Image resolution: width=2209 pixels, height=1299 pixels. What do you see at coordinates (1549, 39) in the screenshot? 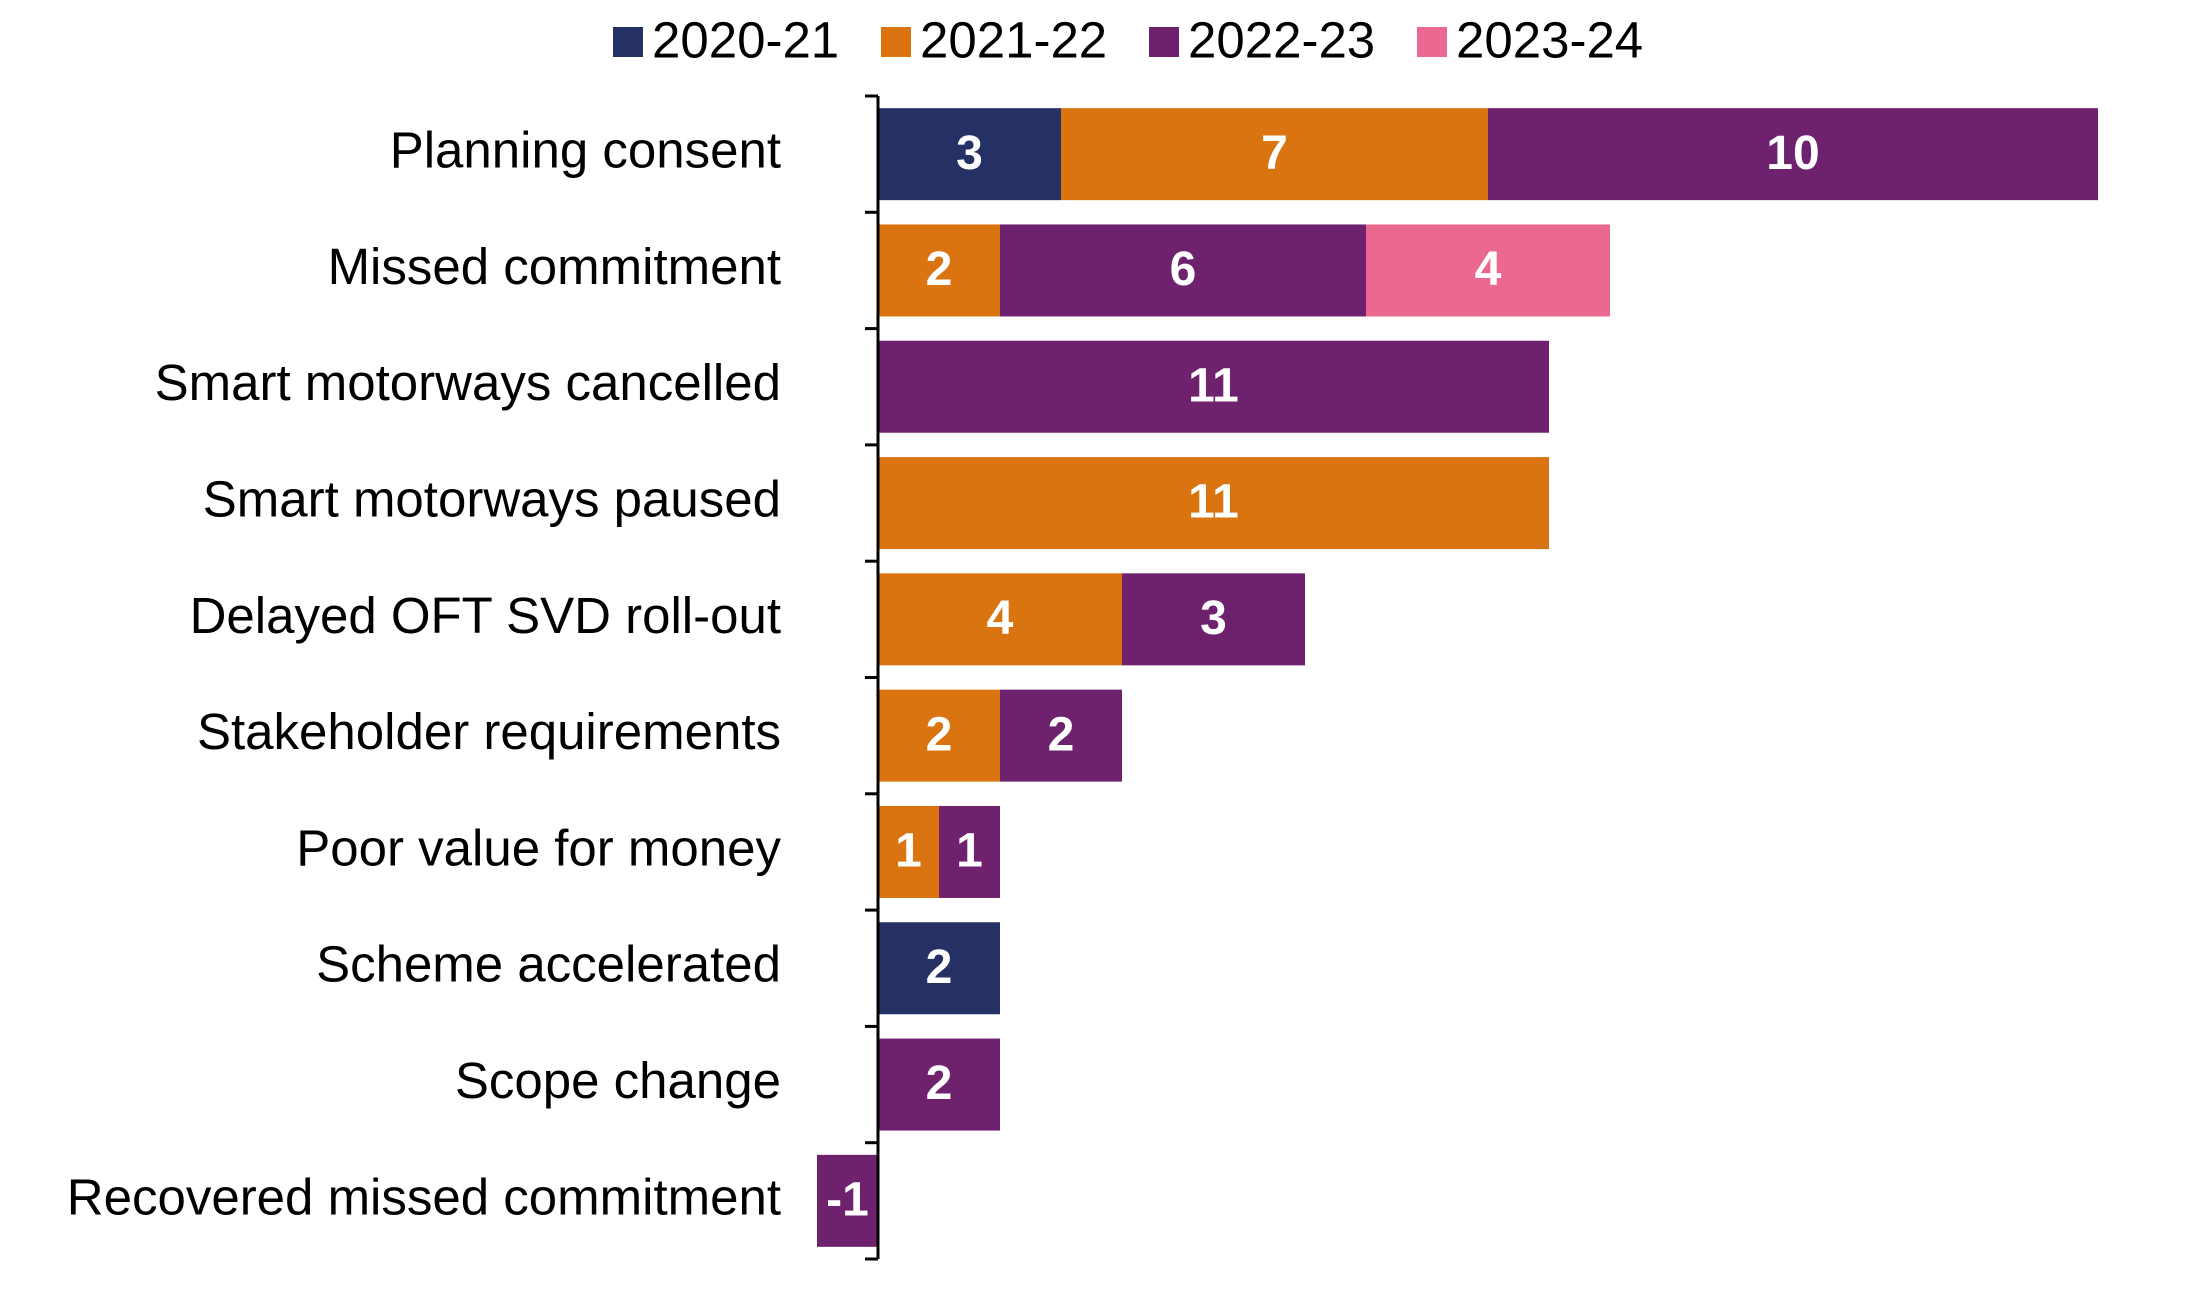
I see `legend-label: 2023-24` at bounding box center [1549, 39].